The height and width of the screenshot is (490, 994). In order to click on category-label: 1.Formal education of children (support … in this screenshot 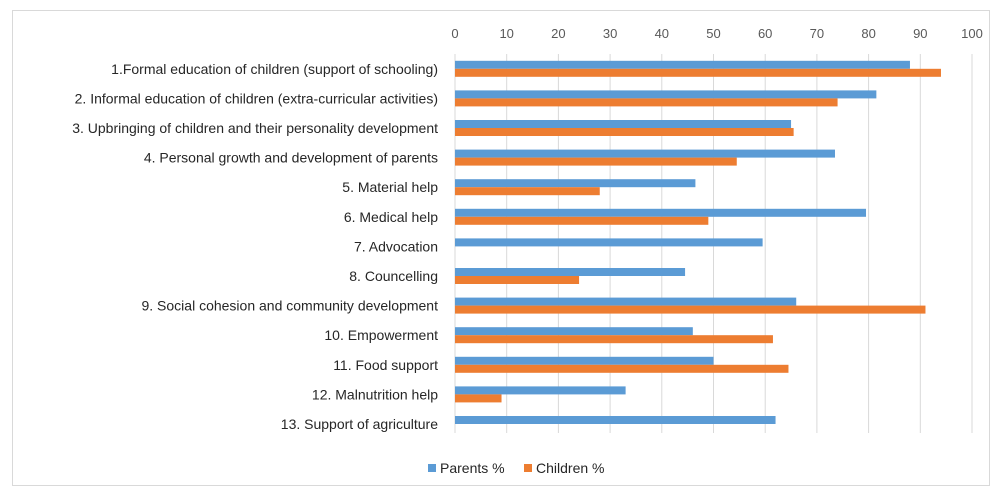, I will do `click(274, 69)`.